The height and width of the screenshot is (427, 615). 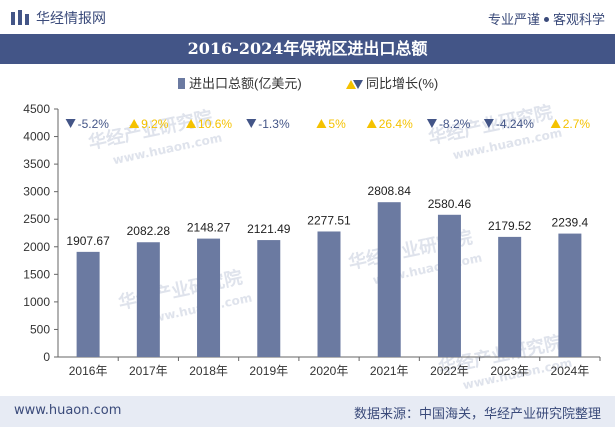 What do you see at coordinates (215, 124) in the screenshot?
I see `growth-label: 10.6%` at bounding box center [215, 124].